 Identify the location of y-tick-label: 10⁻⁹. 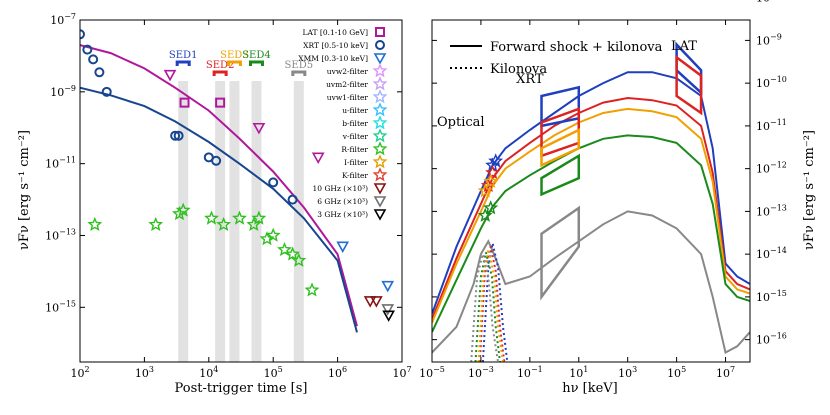
(769, 39).